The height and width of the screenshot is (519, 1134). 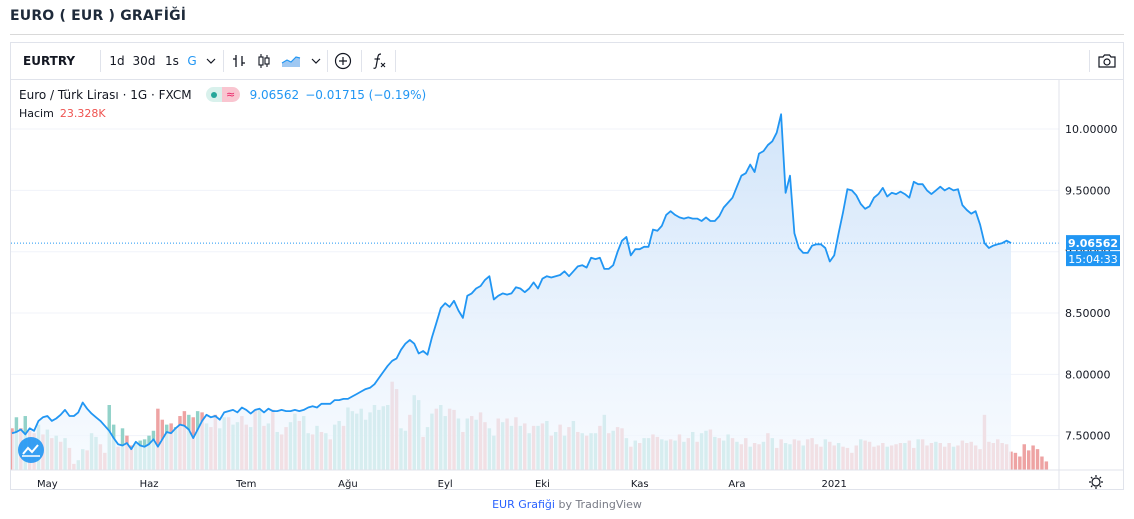 What do you see at coordinates (366, 94) in the screenshot?
I see `legend-change: −0.01715 (−0.19%)` at bounding box center [366, 94].